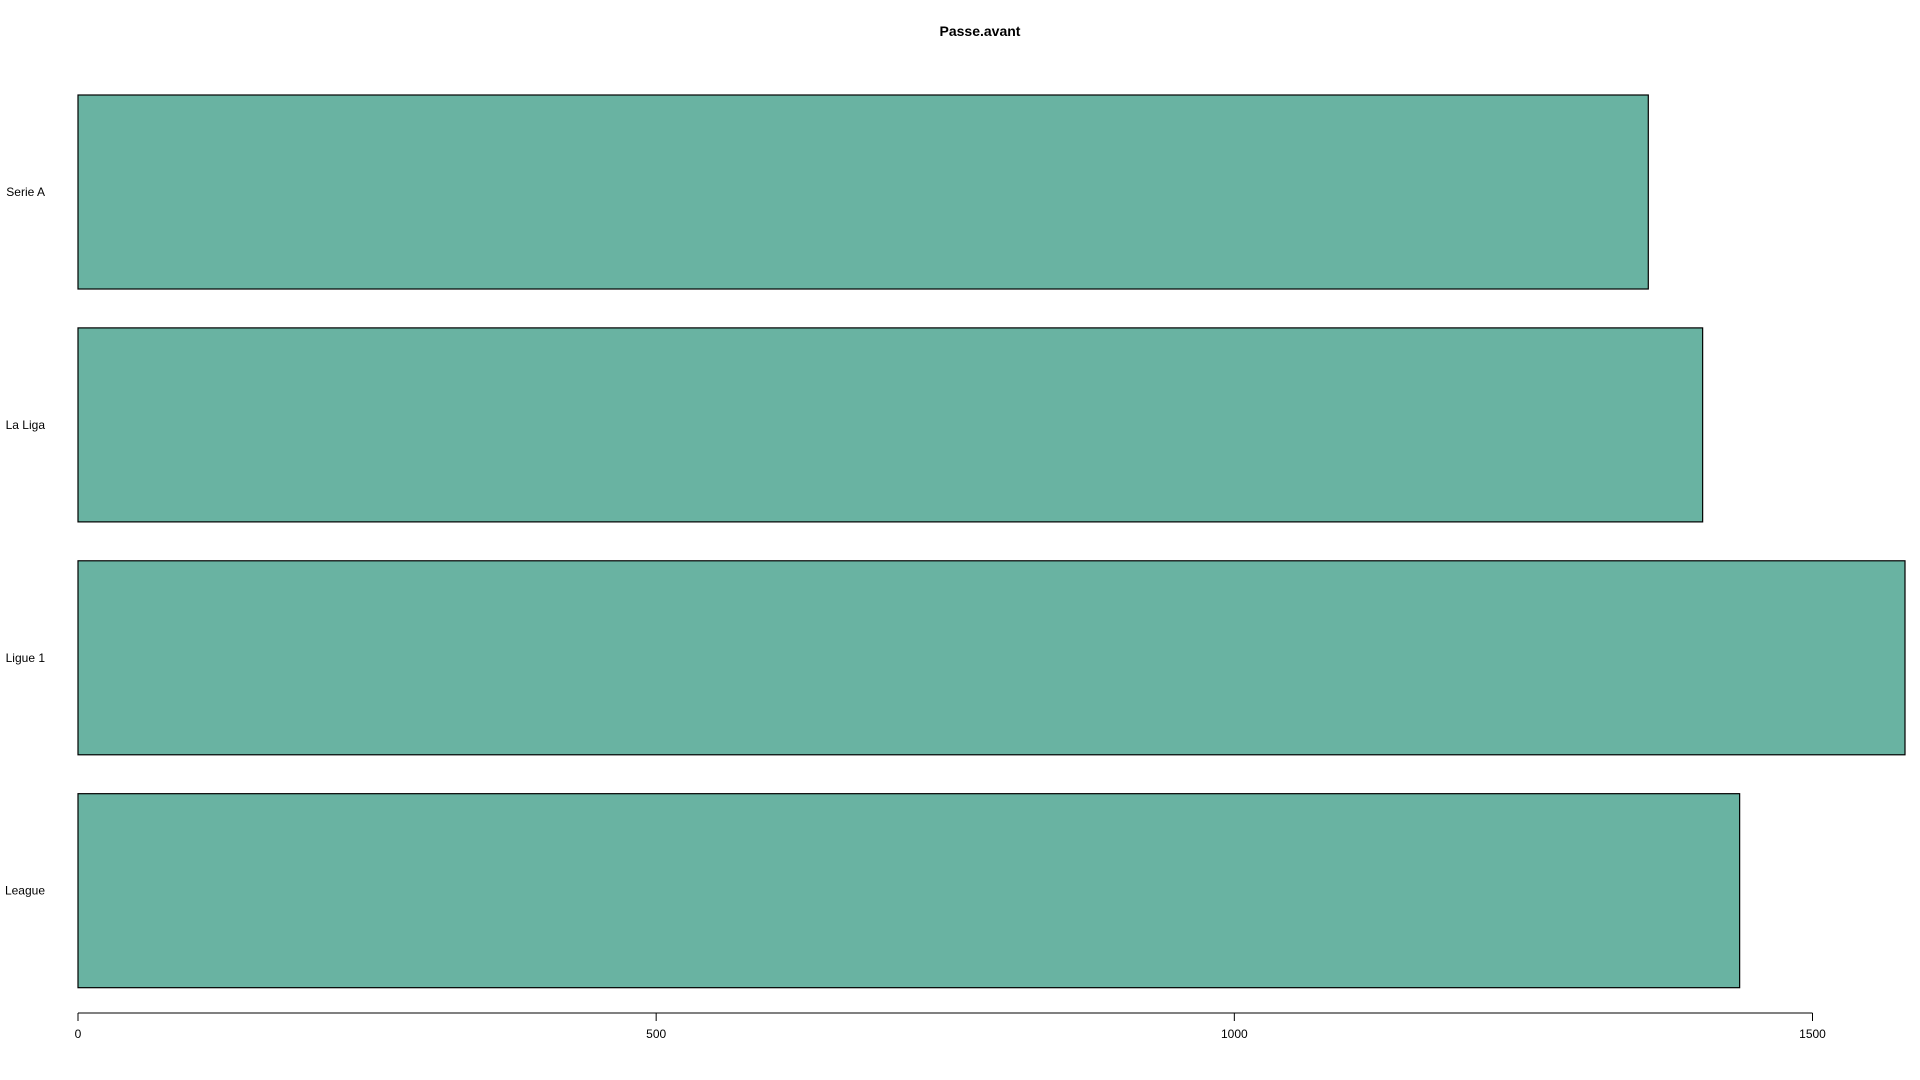 Image resolution: width=1920 pixels, height=1080 pixels. What do you see at coordinates (26, 658) in the screenshot?
I see `category-label: Ligue 1` at bounding box center [26, 658].